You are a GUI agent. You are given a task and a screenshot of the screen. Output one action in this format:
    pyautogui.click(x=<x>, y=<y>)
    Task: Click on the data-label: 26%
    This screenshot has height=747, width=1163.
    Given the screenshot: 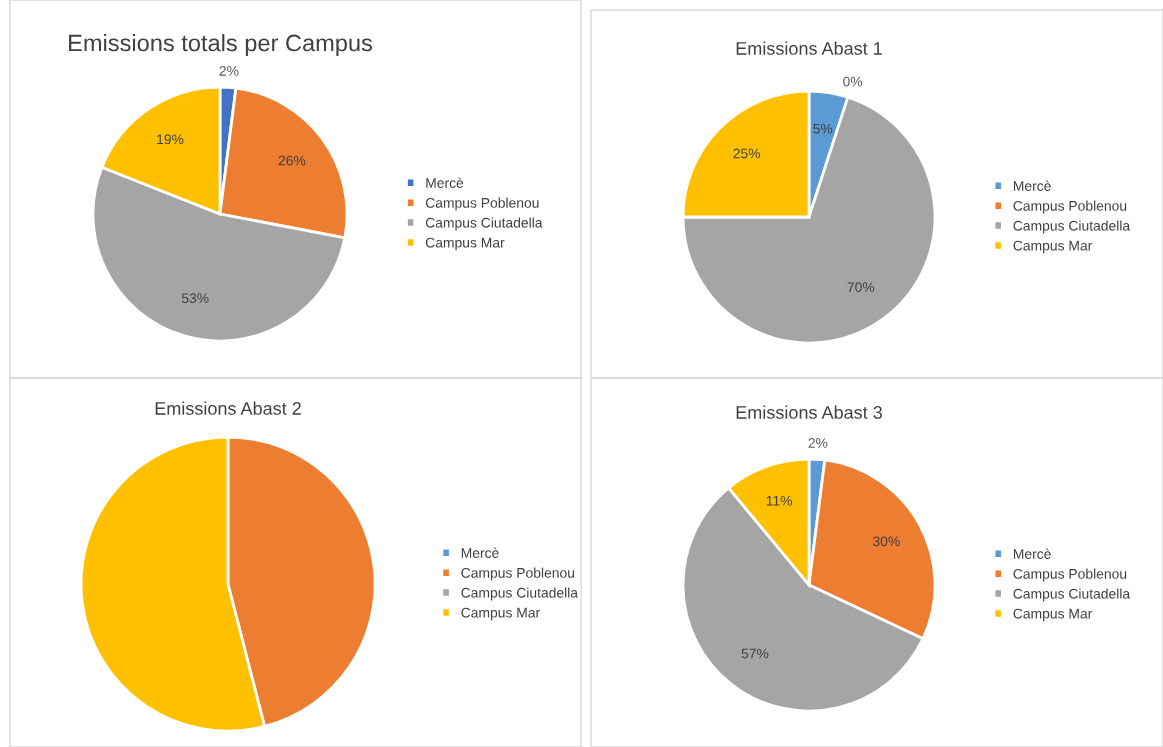 What is the action you would take?
    pyautogui.click(x=292, y=160)
    